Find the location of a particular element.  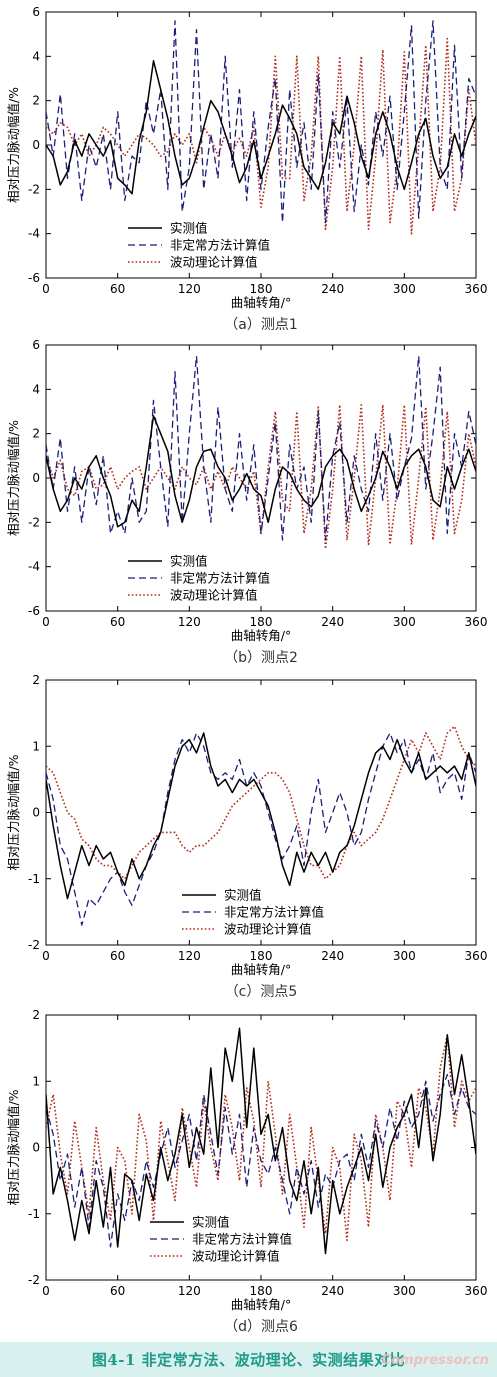

panel-label: （d）测点6 is located at coordinates (261, 1327).